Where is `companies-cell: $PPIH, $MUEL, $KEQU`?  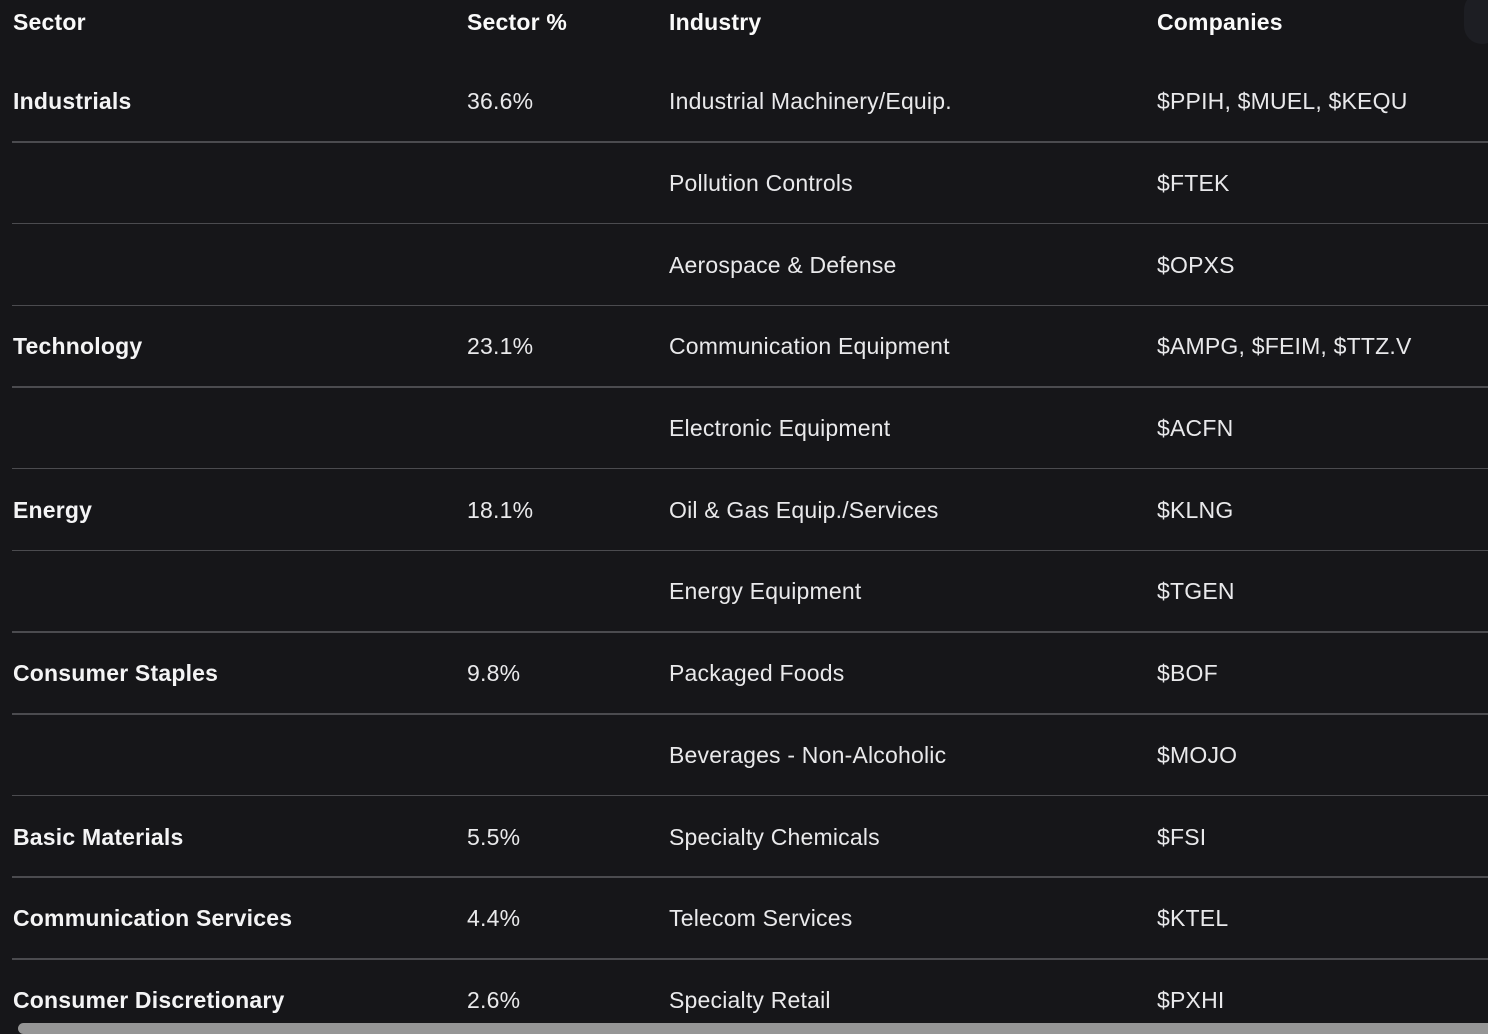
companies-cell: $PPIH, $MUEL, $KEQU is located at coordinates (1282, 101).